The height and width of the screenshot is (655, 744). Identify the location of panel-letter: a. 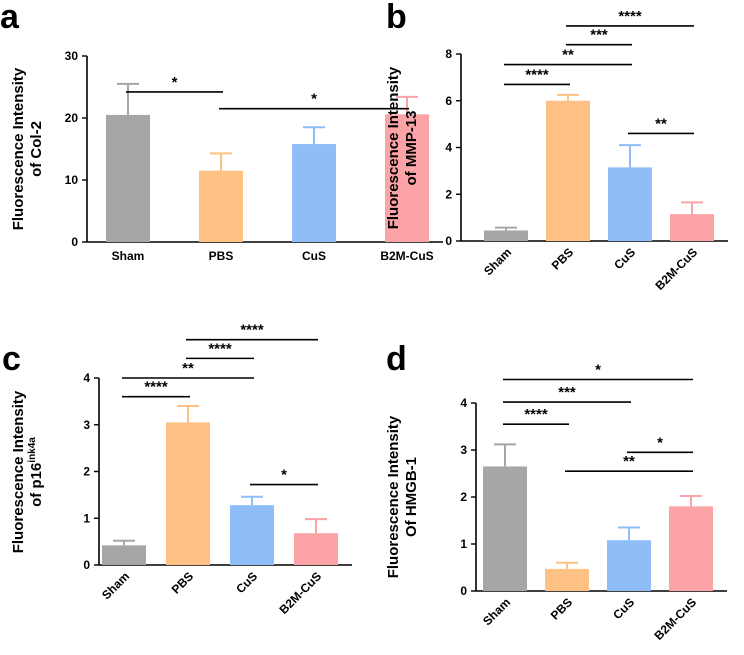
(10, 18).